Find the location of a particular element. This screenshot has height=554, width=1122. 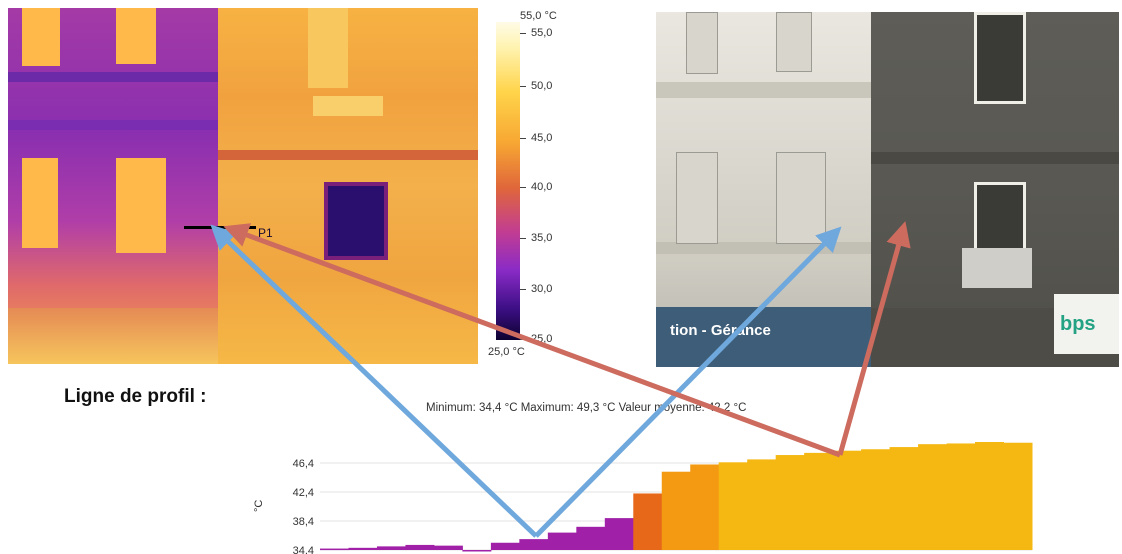

thermal-lower-zone is located at coordinates (113, 336).